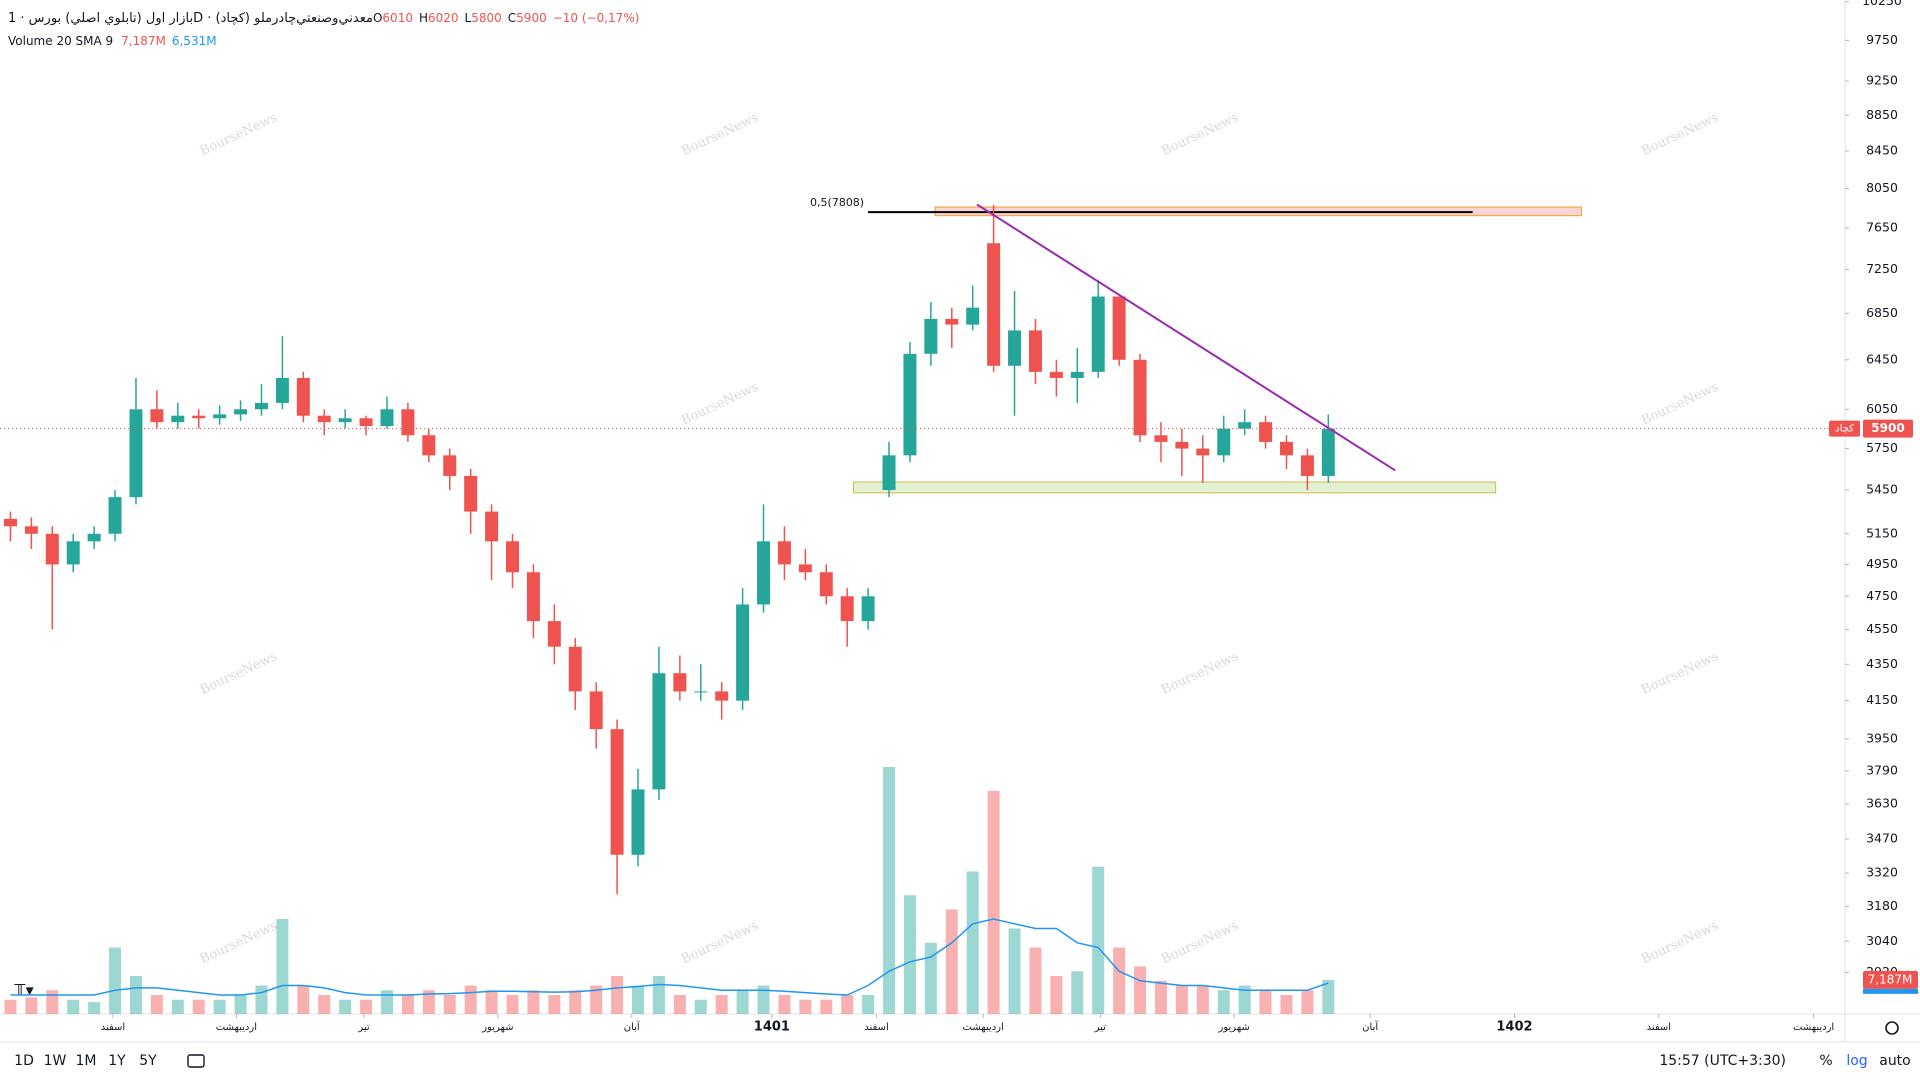 This screenshot has width=1920, height=1080. What do you see at coordinates (1882, 532) in the screenshot?
I see `y-tick-label: 5150` at bounding box center [1882, 532].